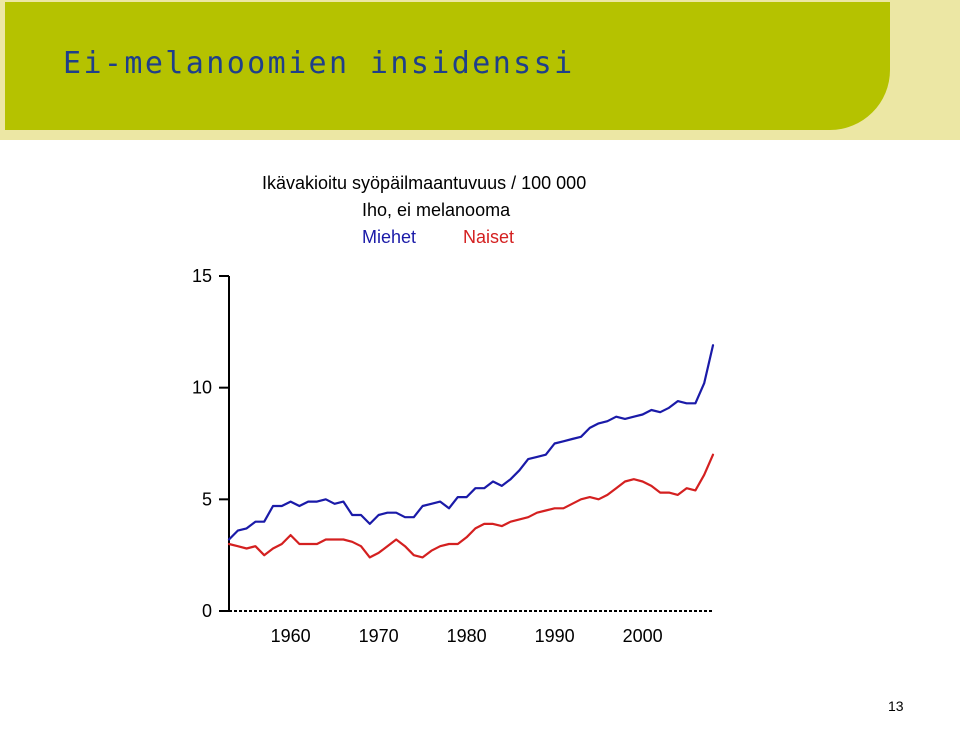  I want to click on x-tick-label: 1960, so click(291, 636).